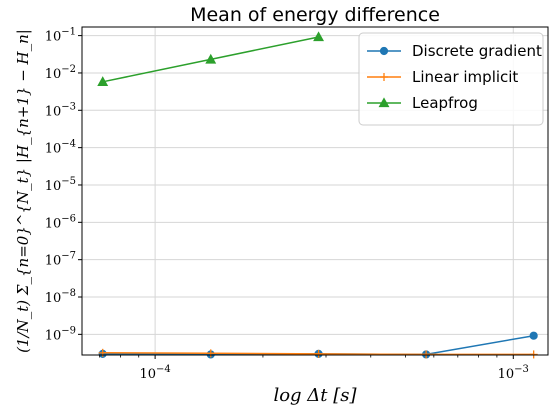  I want to click on y-tick-label: 10⁻⁶, so click(60, 222).